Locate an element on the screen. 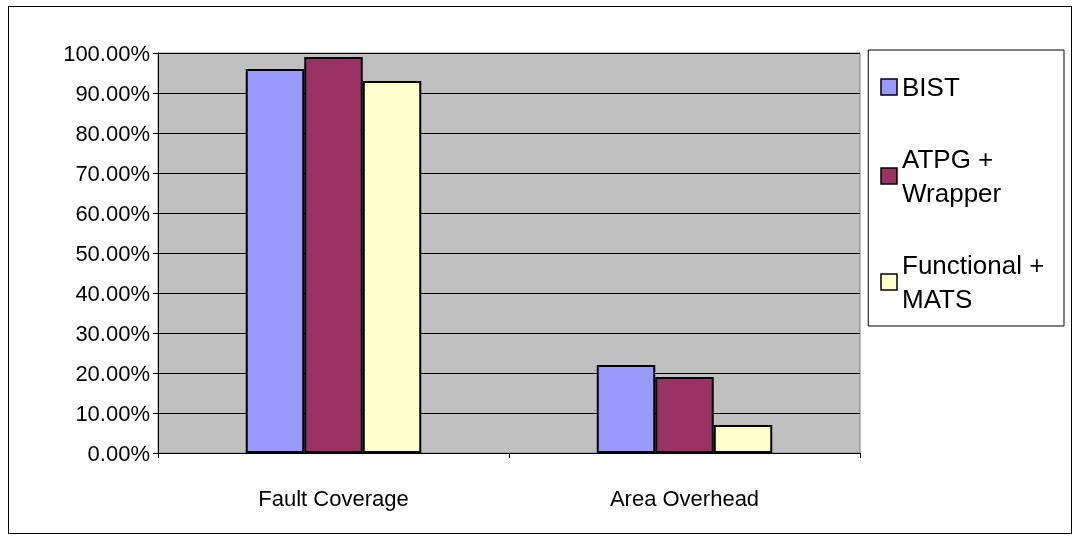  y-tick-label: 60.00% is located at coordinates (112, 213).